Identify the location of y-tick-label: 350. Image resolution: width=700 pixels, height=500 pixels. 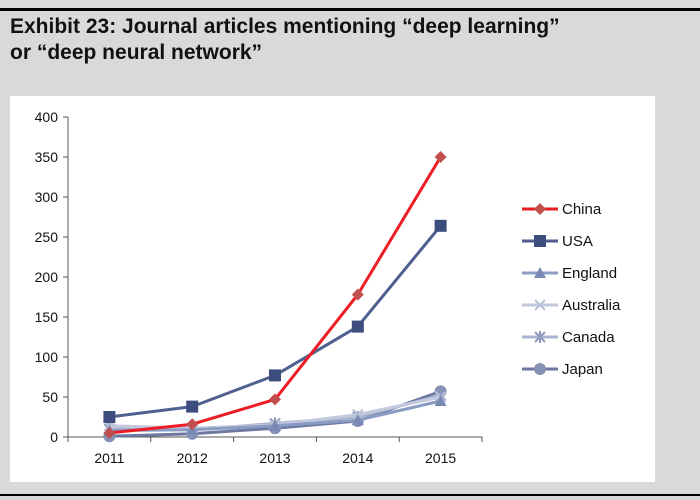
(47, 157).